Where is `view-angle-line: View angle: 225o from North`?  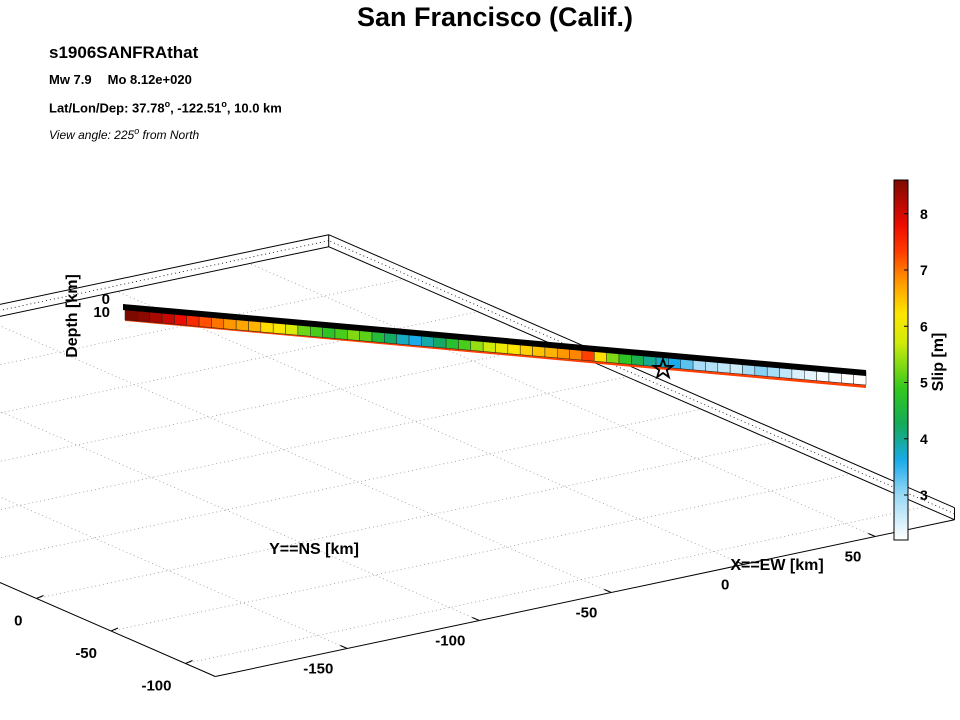
view-angle-line: View angle: 225o from North is located at coordinates (124, 134).